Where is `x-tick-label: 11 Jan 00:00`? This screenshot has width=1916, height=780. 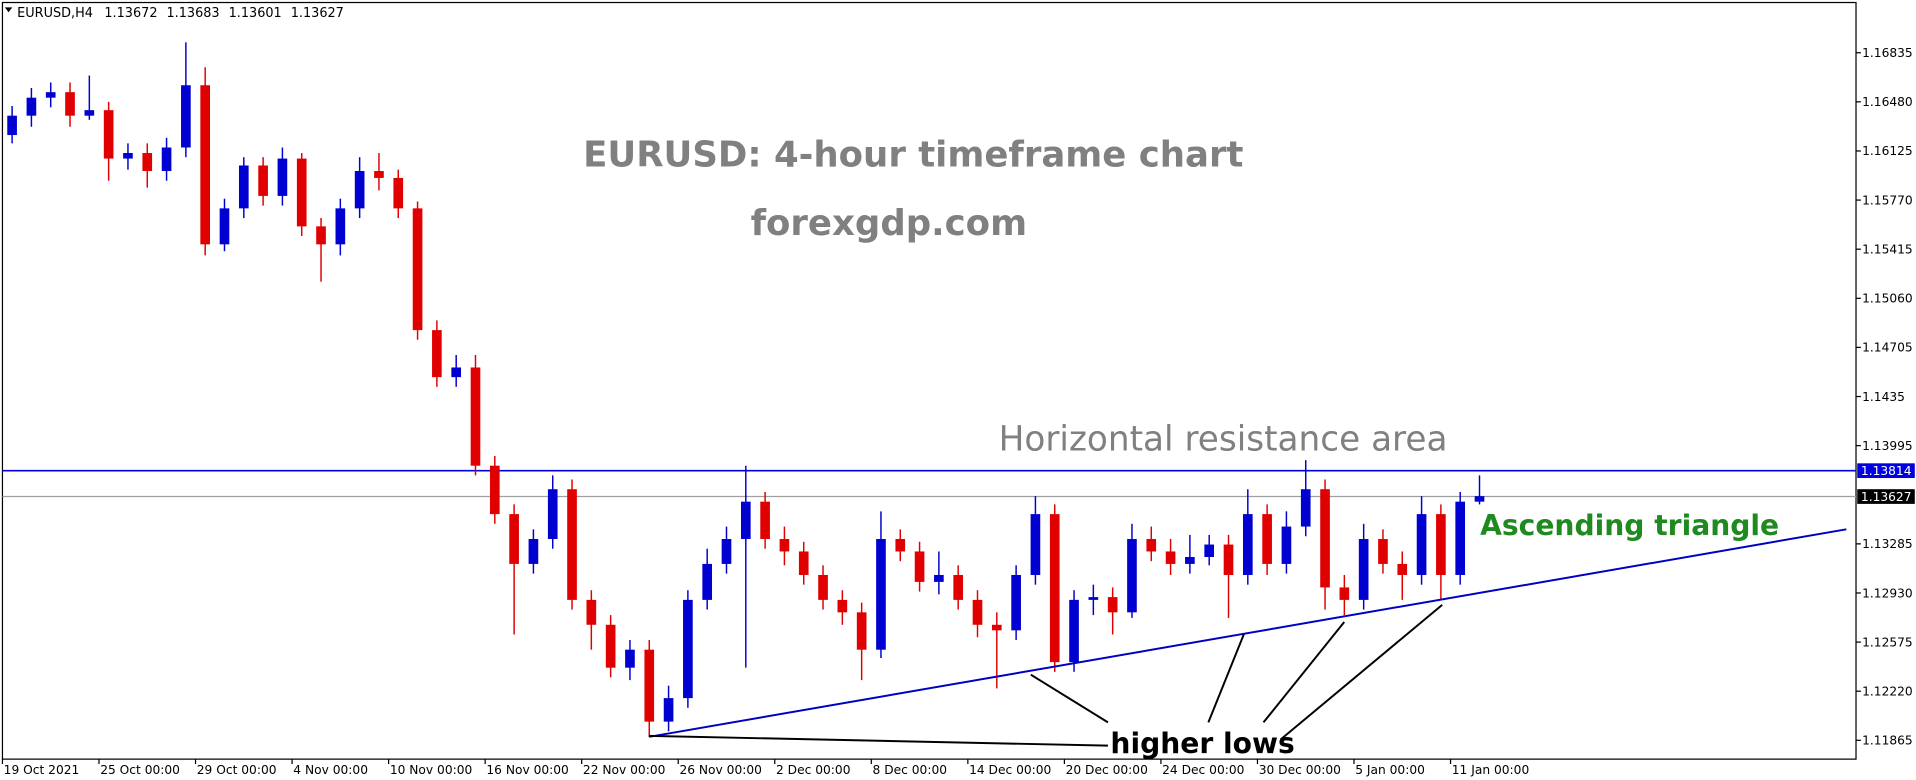
x-tick-label: 11 Jan 00:00 is located at coordinates (1490, 770).